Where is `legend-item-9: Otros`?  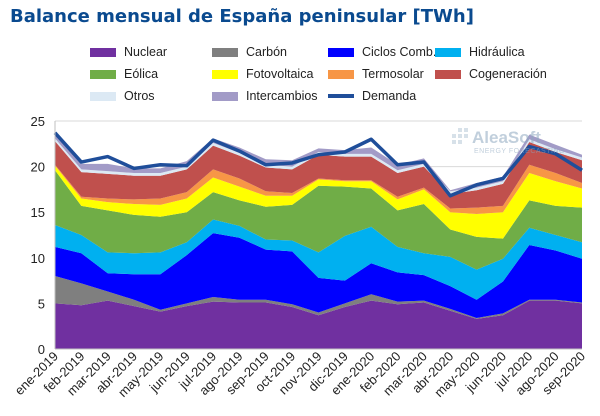
legend-item-9: Otros is located at coordinates (122, 96).